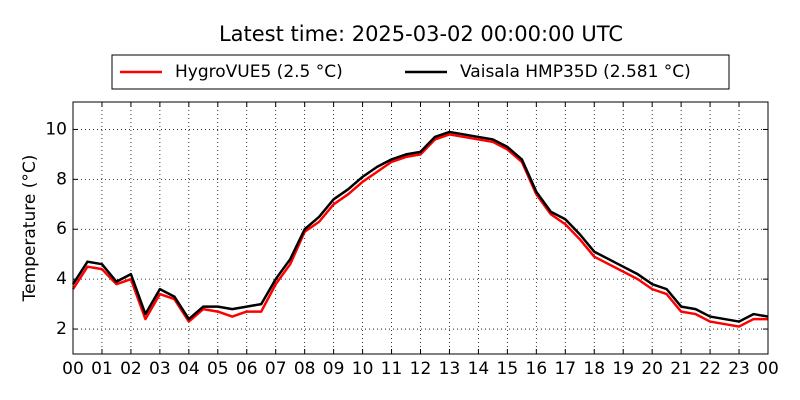 The image size is (800, 400). I want to click on x-tick-label: 11, so click(392, 369).